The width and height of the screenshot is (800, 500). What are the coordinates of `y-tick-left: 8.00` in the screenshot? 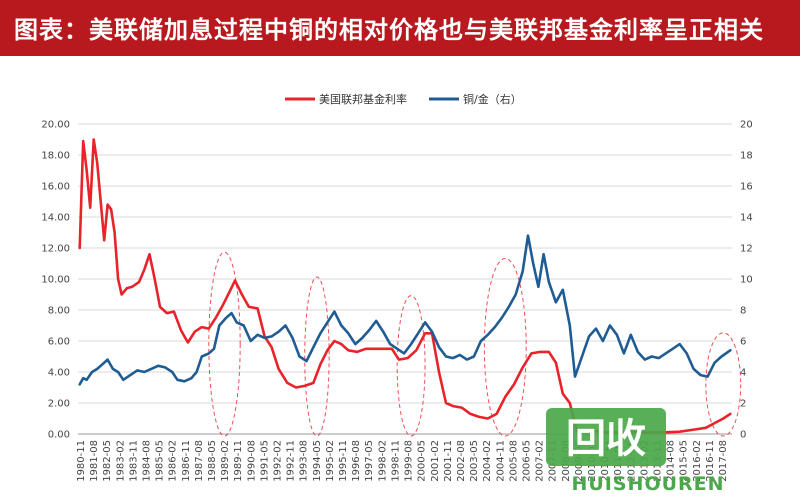 It's located at (59, 311).